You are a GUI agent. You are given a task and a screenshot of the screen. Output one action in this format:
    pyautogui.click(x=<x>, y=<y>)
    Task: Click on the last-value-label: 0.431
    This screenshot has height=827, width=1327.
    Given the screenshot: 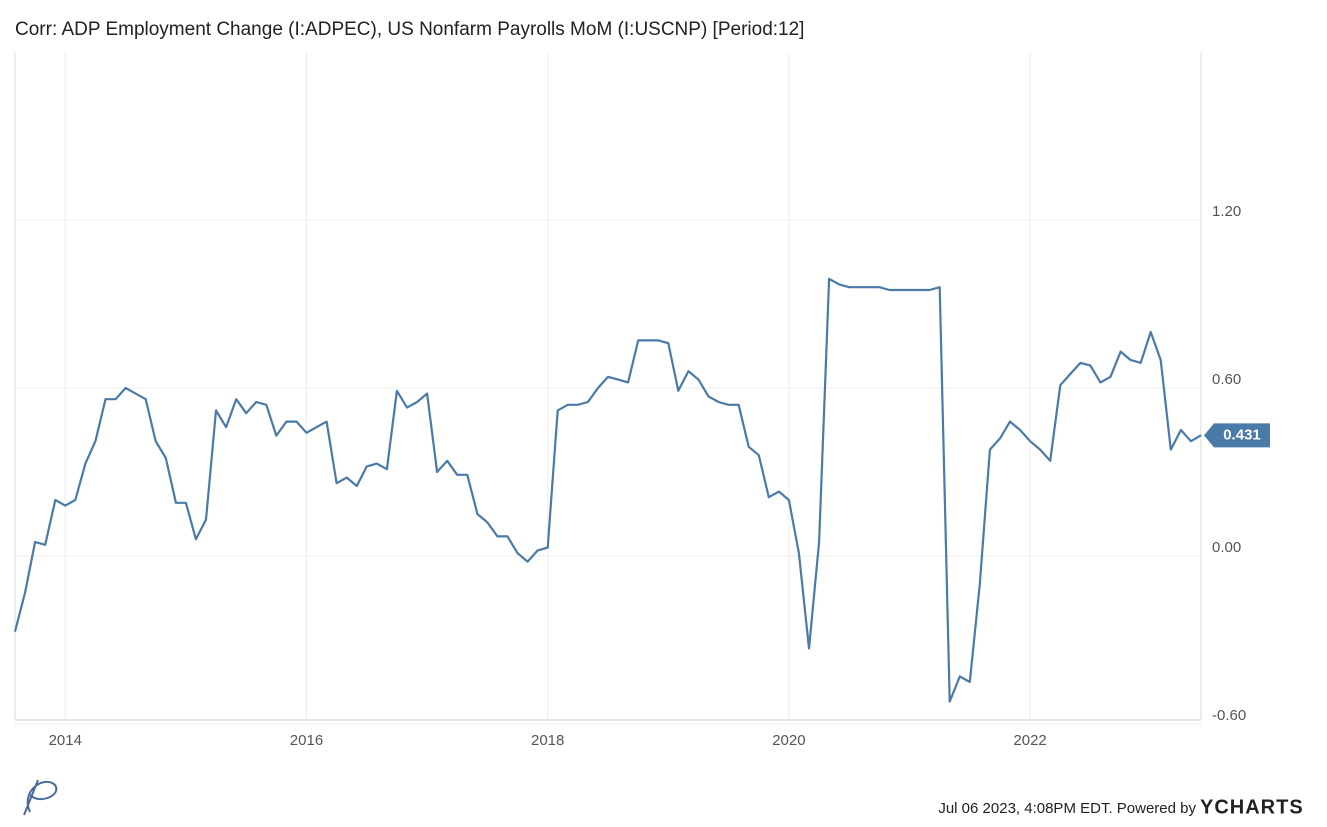 What is the action you would take?
    pyautogui.click(x=1242, y=434)
    